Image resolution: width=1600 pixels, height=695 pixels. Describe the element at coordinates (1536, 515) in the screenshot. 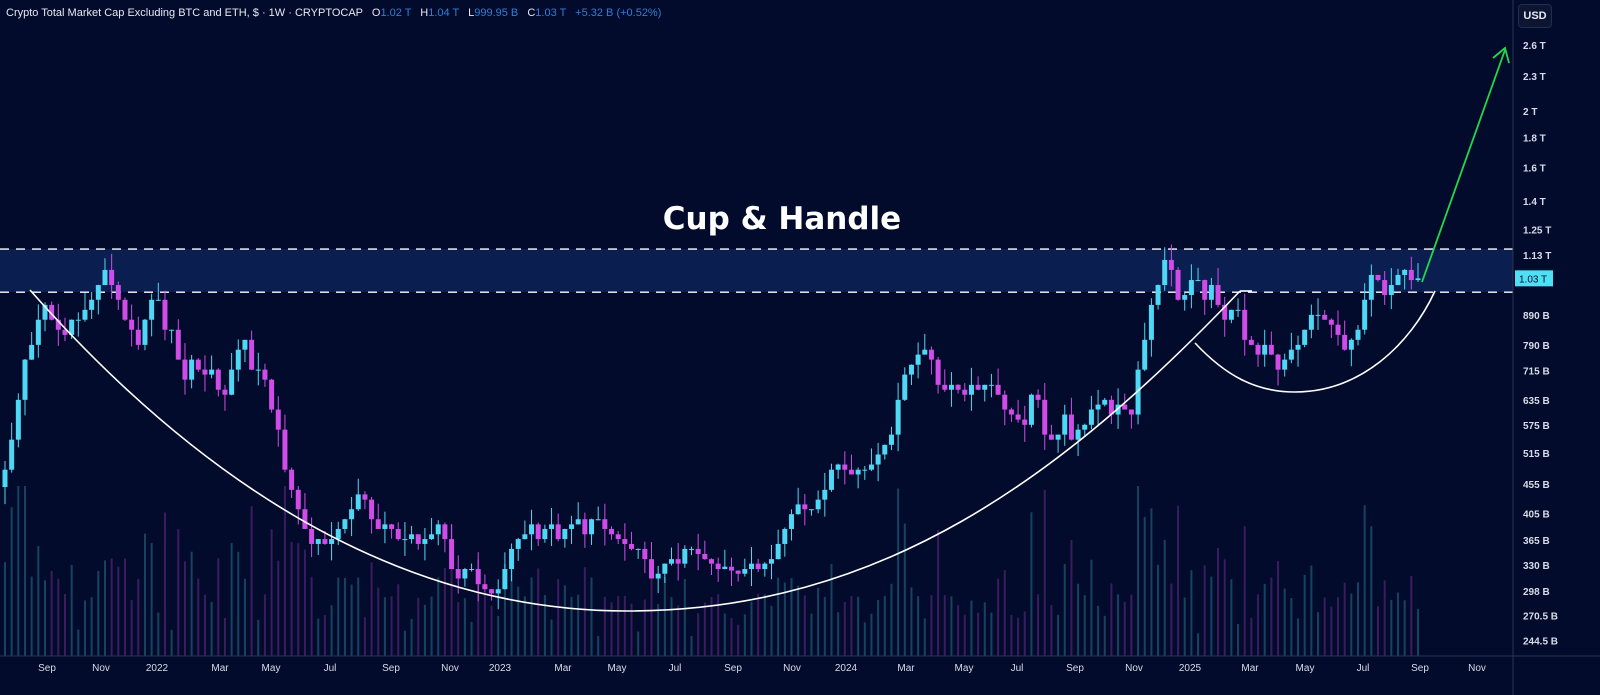

I see `price-tick-label: 405 B` at that location.